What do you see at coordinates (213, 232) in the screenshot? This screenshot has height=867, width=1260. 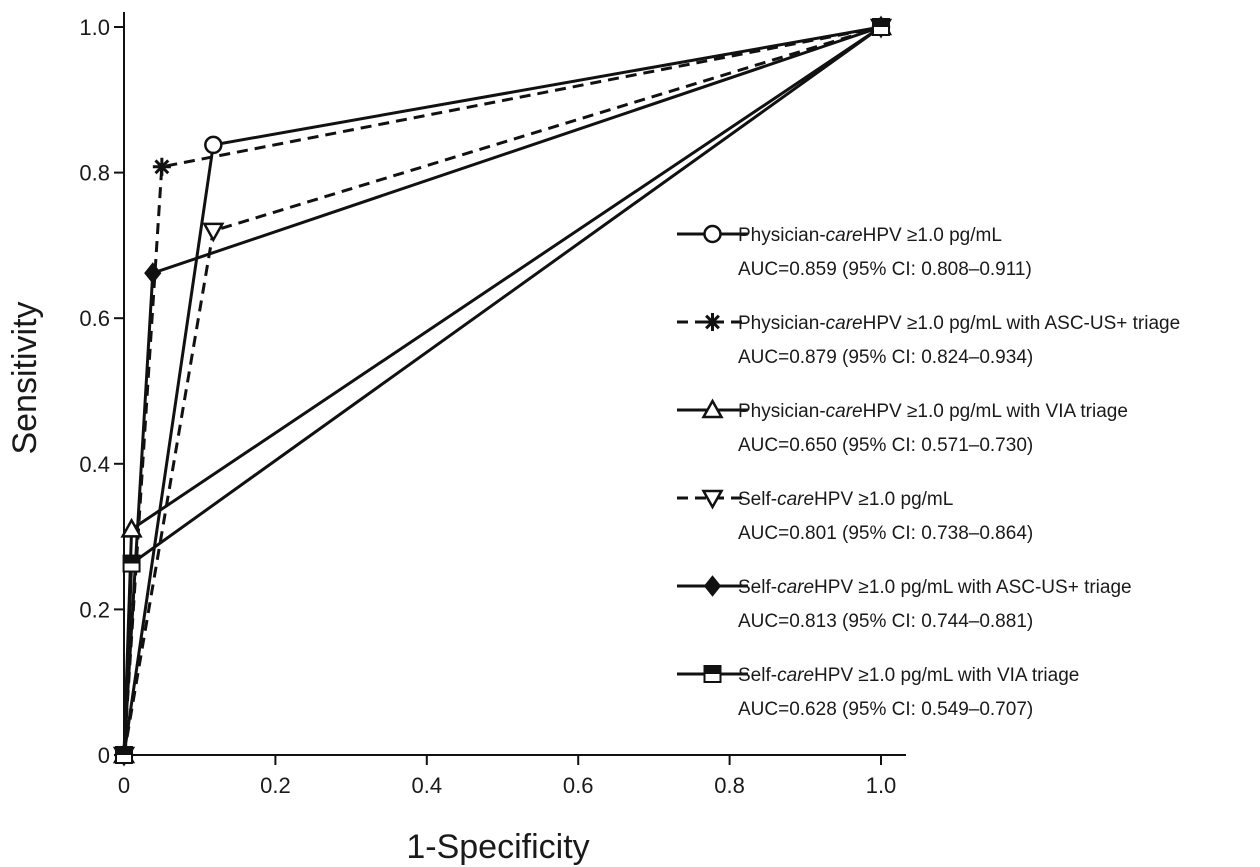 I see `marker-s4-p1` at bounding box center [213, 232].